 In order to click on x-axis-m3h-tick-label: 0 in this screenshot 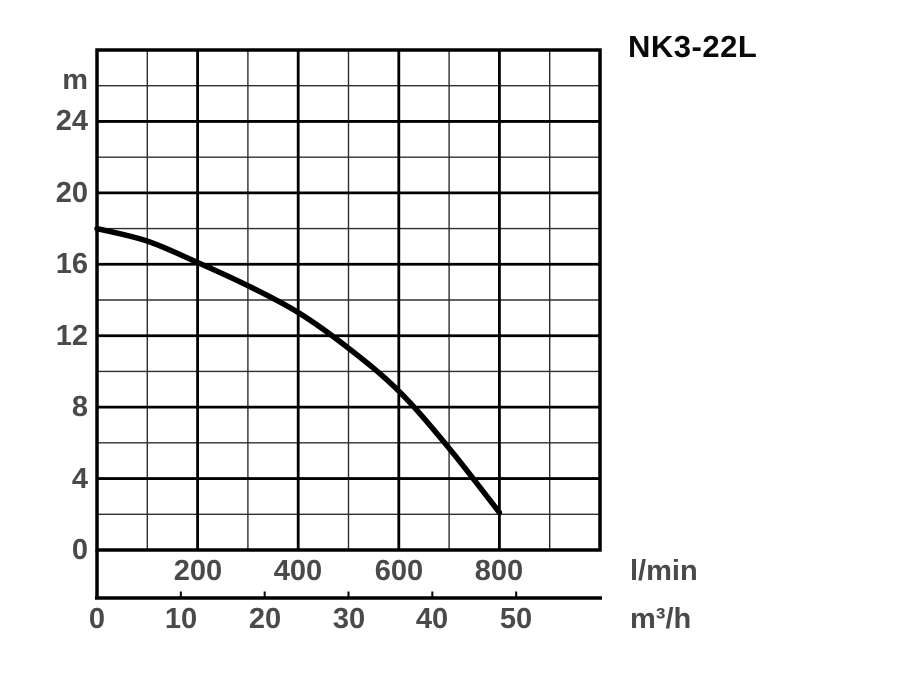, I will do `click(97, 619)`.